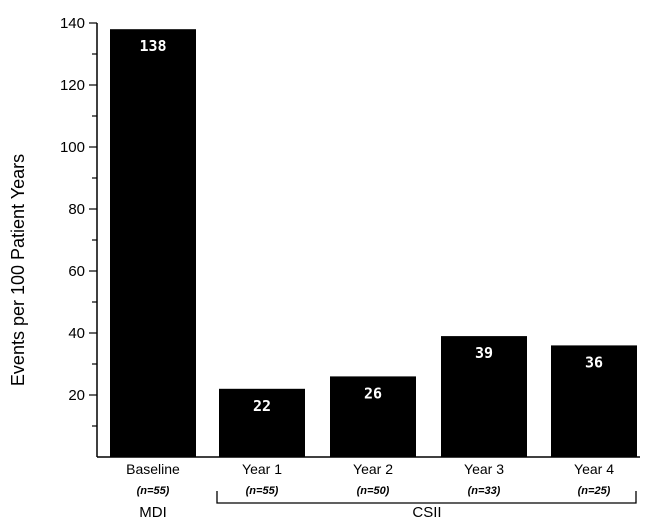 The width and height of the screenshot is (661, 523). Describe the element at coordinates (152, 46) in the screenshot. I see `bar-value-label: 138` at that location.